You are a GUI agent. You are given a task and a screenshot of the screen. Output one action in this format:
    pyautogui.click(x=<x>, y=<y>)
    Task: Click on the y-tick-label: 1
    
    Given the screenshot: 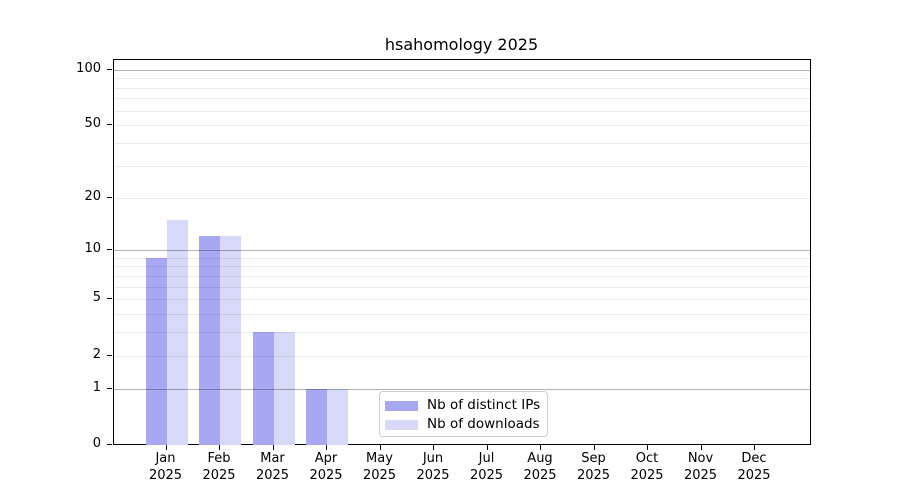 What is the action you would take?
    pyautogui.click(x=96, y=387)
    